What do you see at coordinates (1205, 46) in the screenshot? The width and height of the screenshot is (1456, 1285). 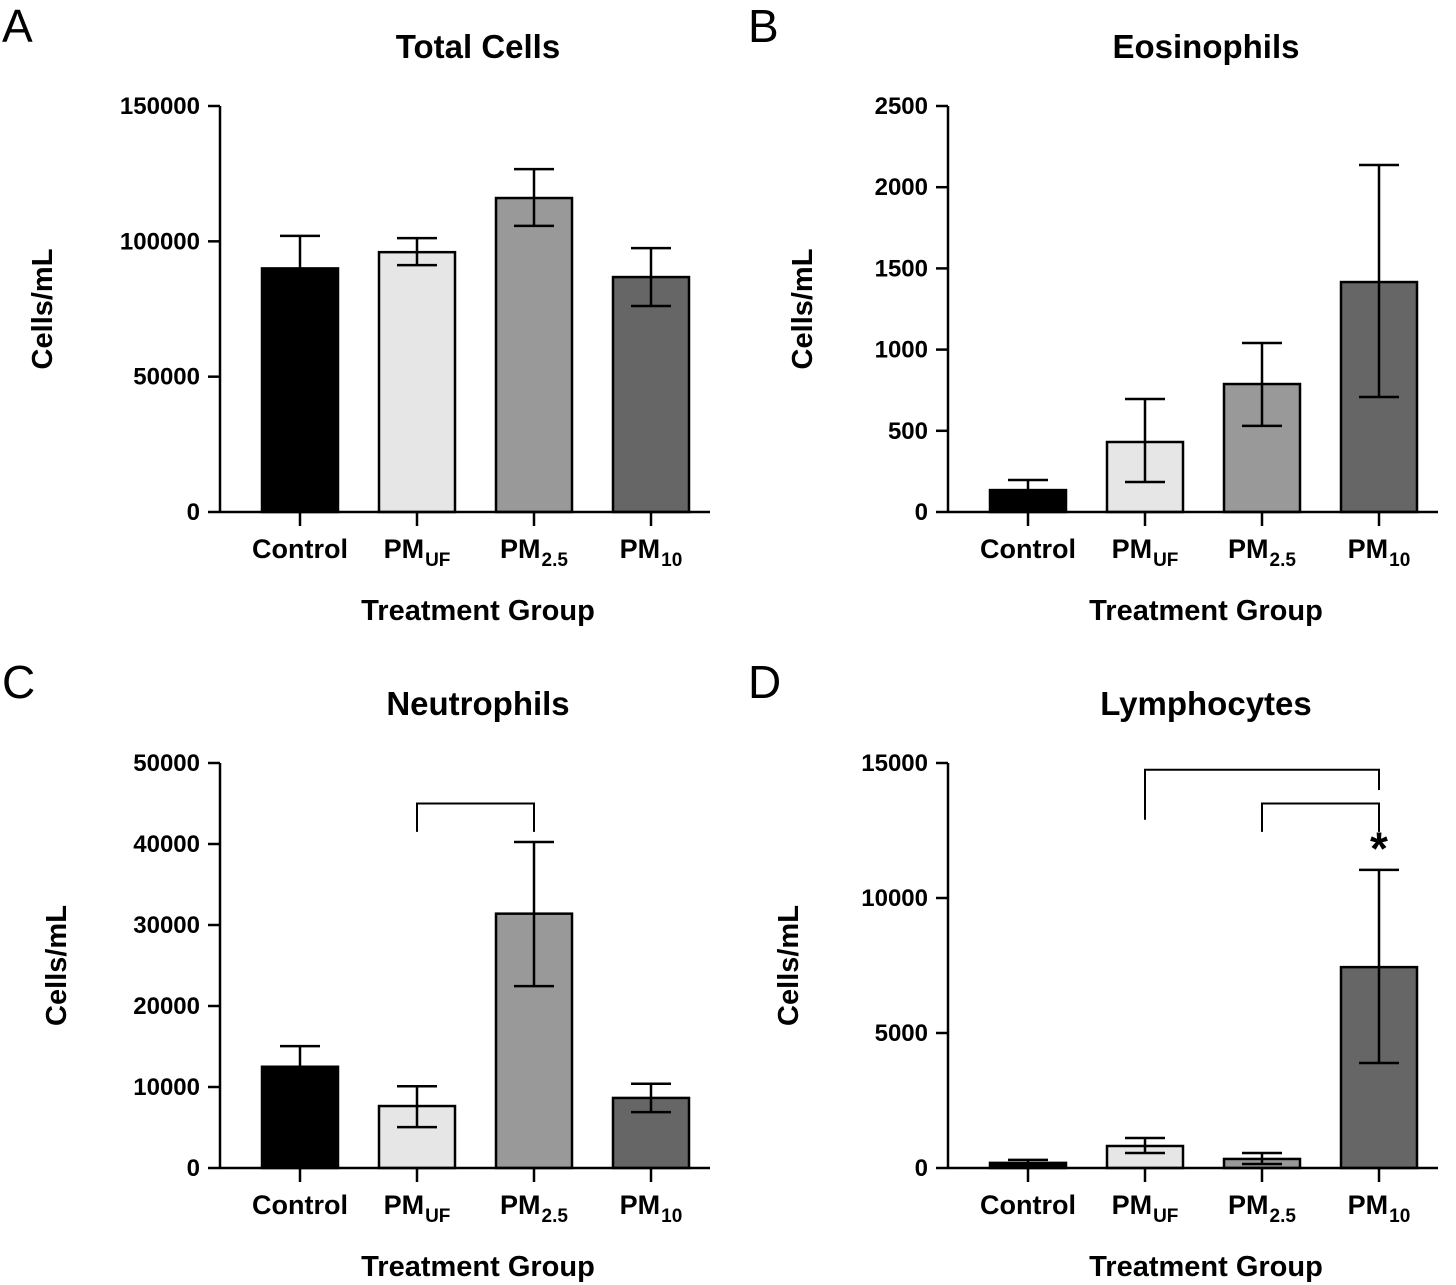 I see `chart-title: Eosinophils` at bounding box center [1205, 46].